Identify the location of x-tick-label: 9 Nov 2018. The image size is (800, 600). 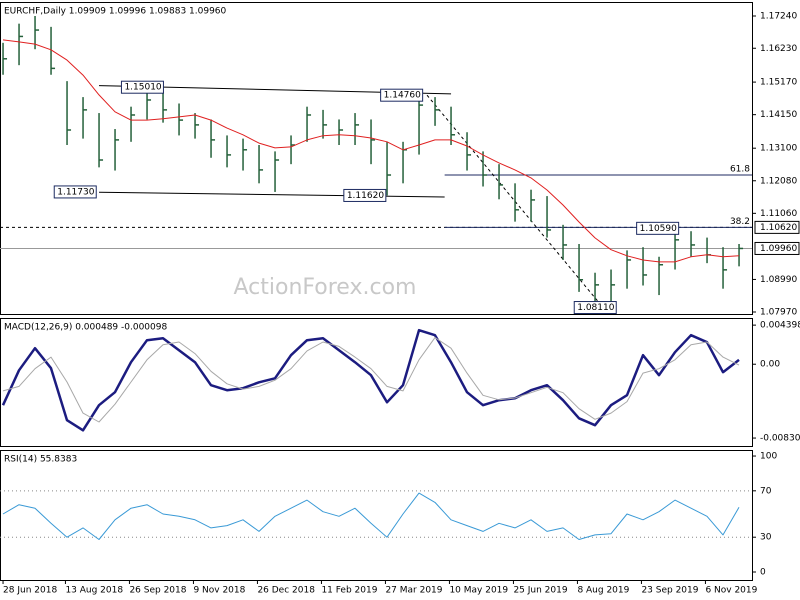
(219, 591).